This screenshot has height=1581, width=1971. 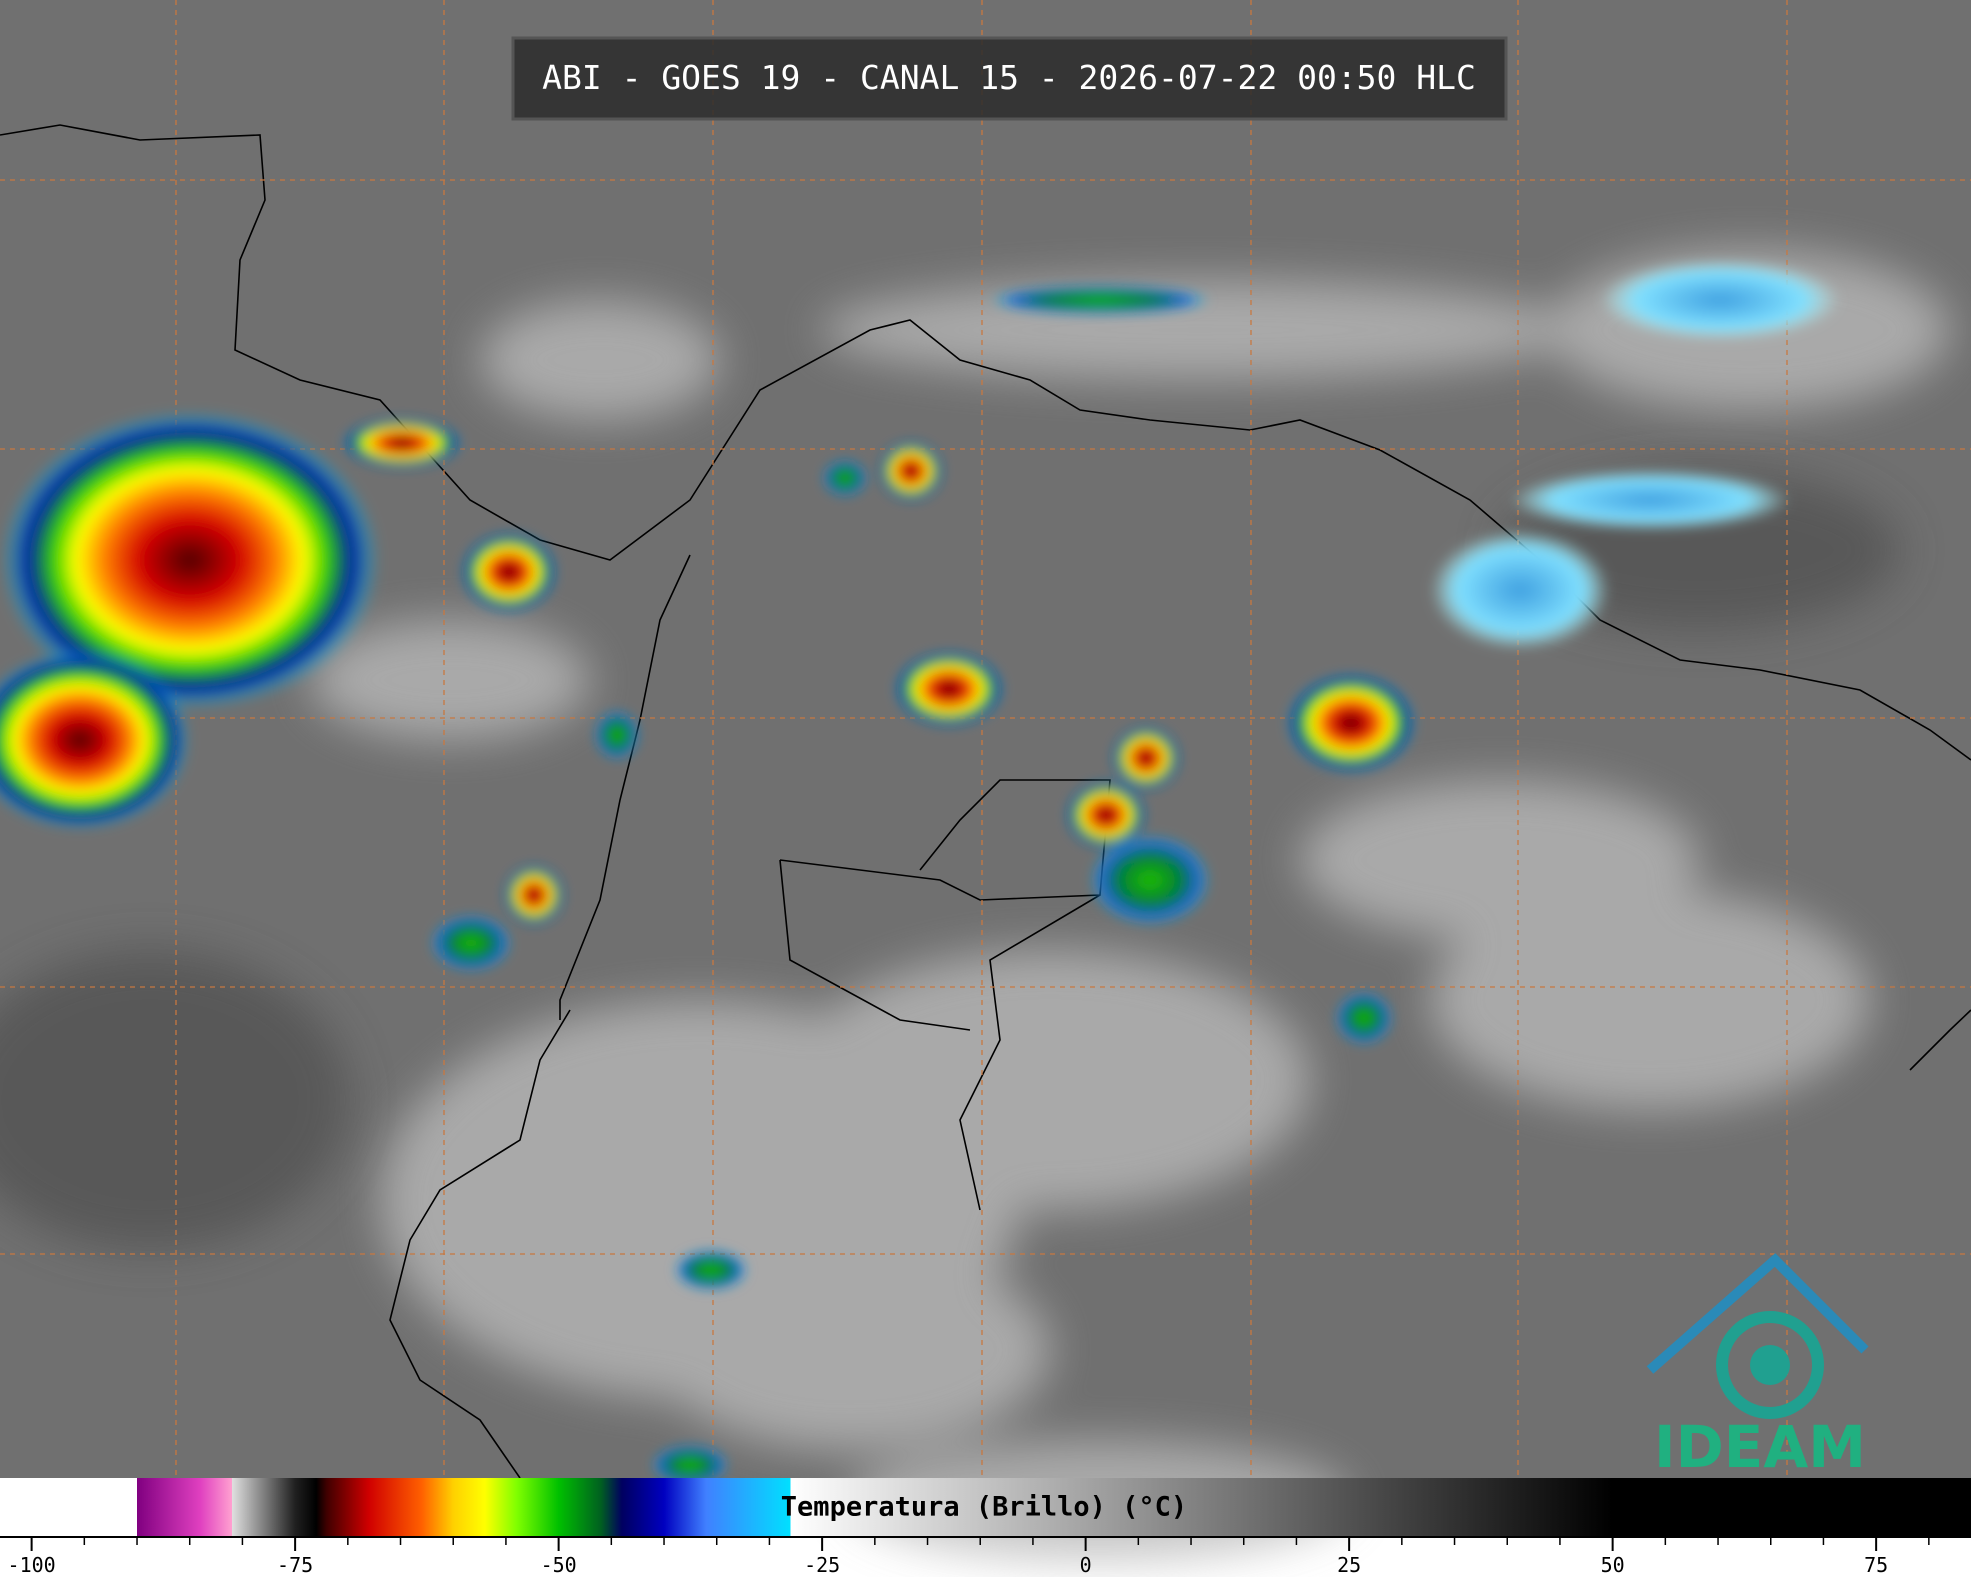 I want to click on tick-label: 75, so click(x=1876, y=1565).